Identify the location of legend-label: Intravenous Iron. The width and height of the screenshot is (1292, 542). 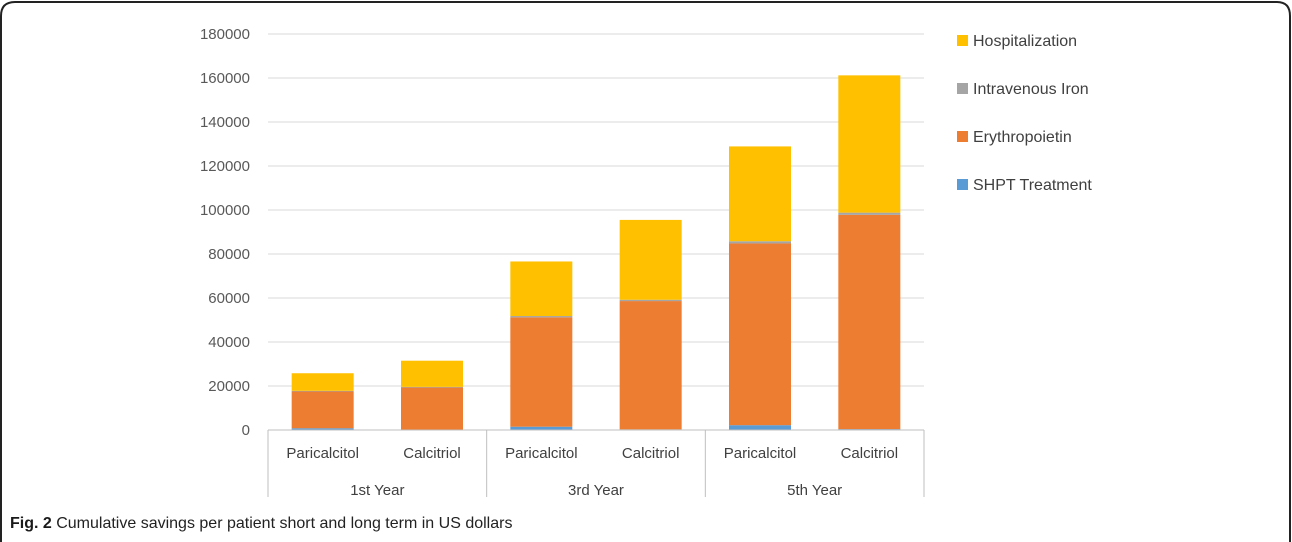
(1031, 89).